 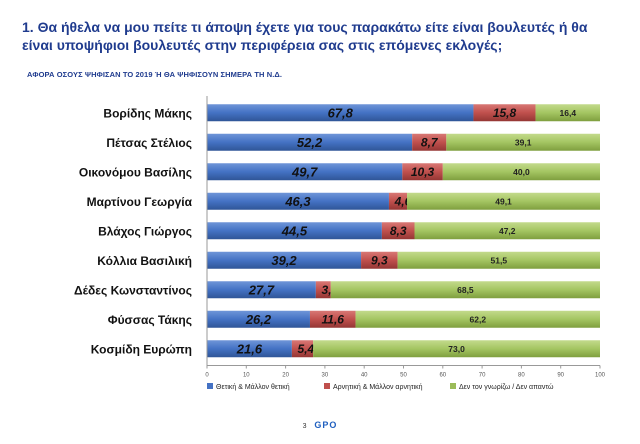 What do you see at coordinates (304, 426) in the screenshot?
I see `page-number: 3` at bounding box center [304, 426].